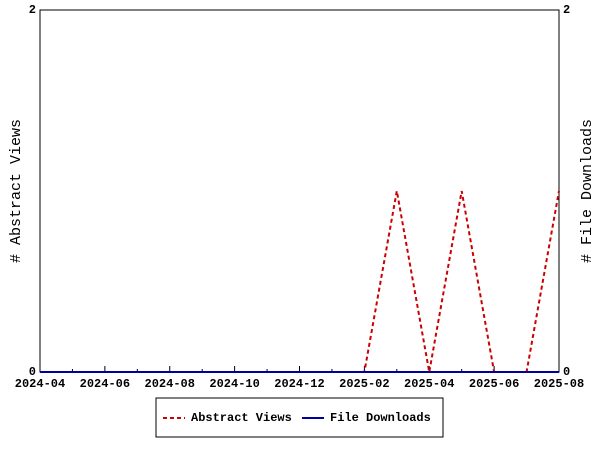 Image resolution: width=600 pixels, height=450 pixels. What do you see at coordinates (429, 384) in the screenshot?
I see `x-tick-label: 2025-04` at bounding box center [429, 384].